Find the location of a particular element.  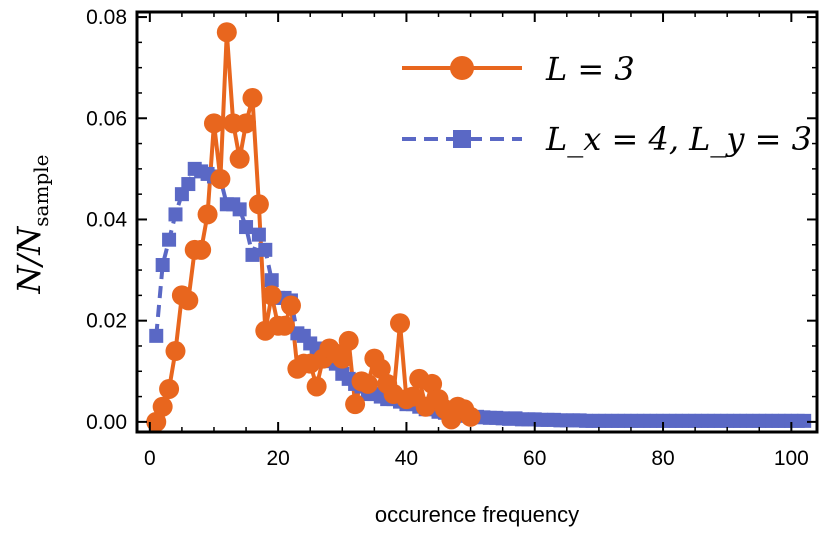

y-axis-label-main: N/N is located at coordinates (29, 260).